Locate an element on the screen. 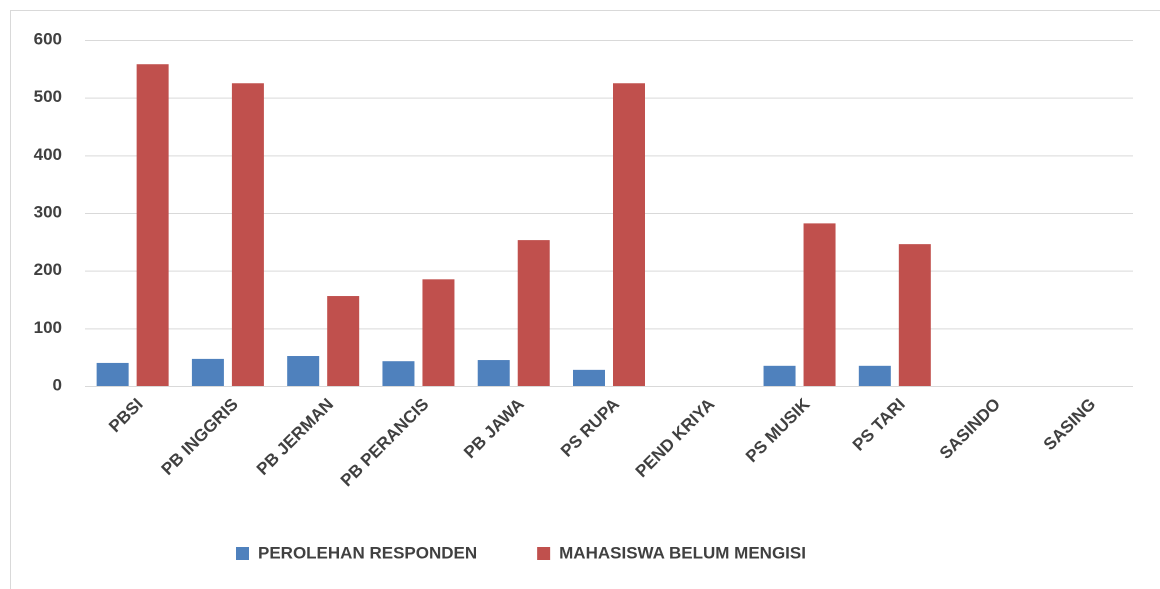  x-tick-label: SASINDO is located at coordinates (970, 429).